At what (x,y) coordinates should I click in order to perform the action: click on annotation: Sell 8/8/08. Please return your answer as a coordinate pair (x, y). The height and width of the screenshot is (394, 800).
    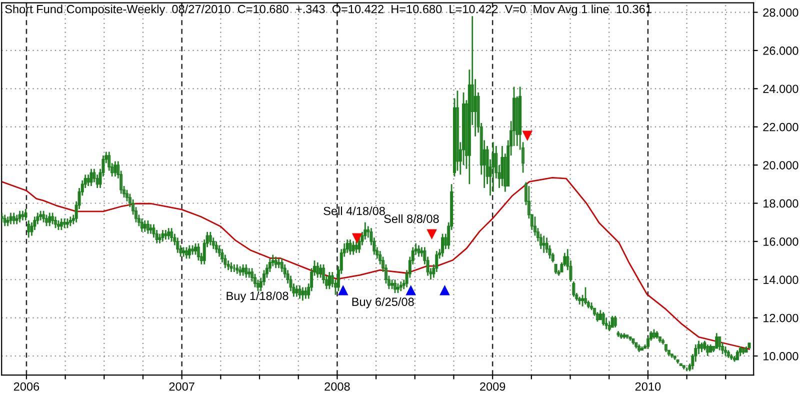
    Looking at the image, I should click on (411, 218).